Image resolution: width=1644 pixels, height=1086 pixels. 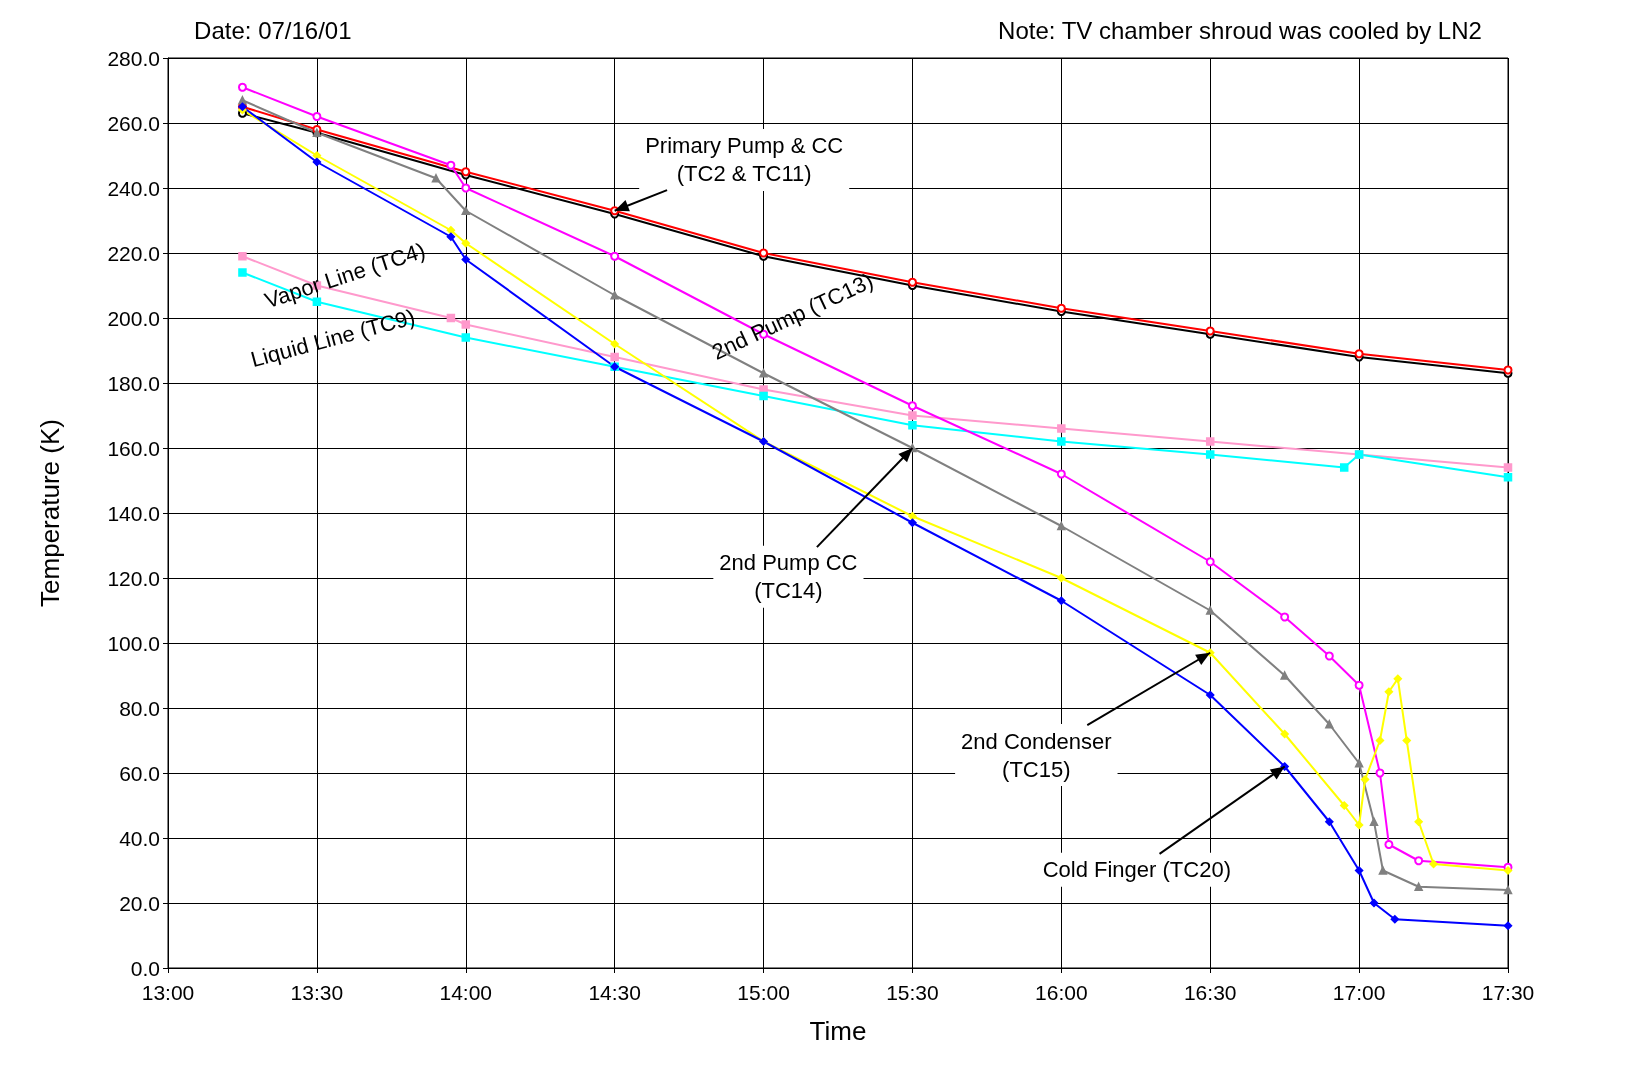 I want to click on x-tick-label: 14:30, so click(x=614, y=992).